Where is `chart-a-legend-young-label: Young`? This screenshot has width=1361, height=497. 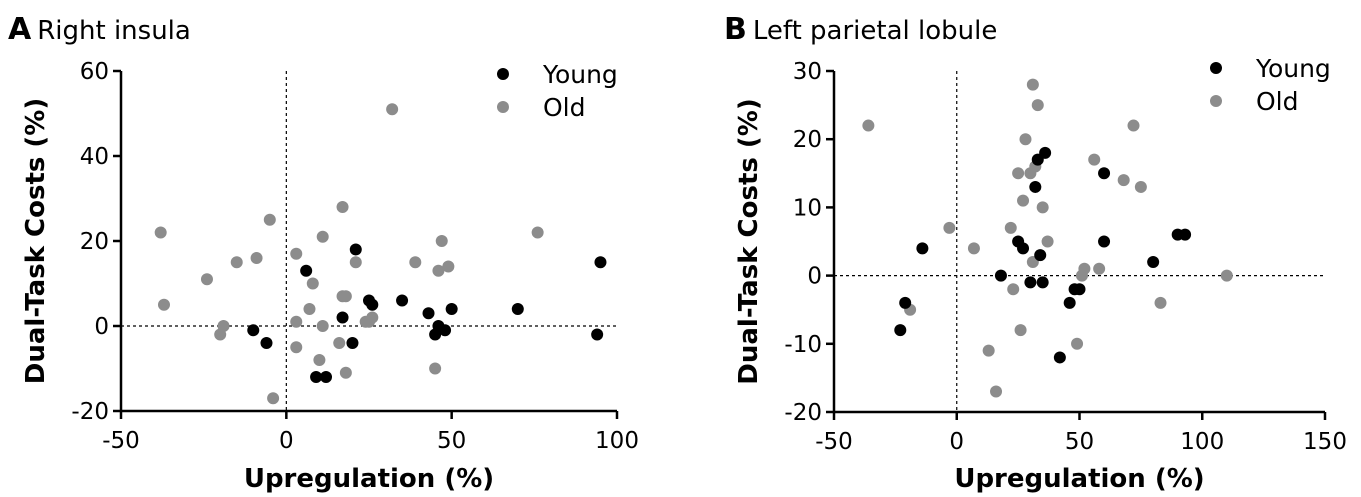
chart-a-legend-young-label: Young is located at coordinates (580, 74).